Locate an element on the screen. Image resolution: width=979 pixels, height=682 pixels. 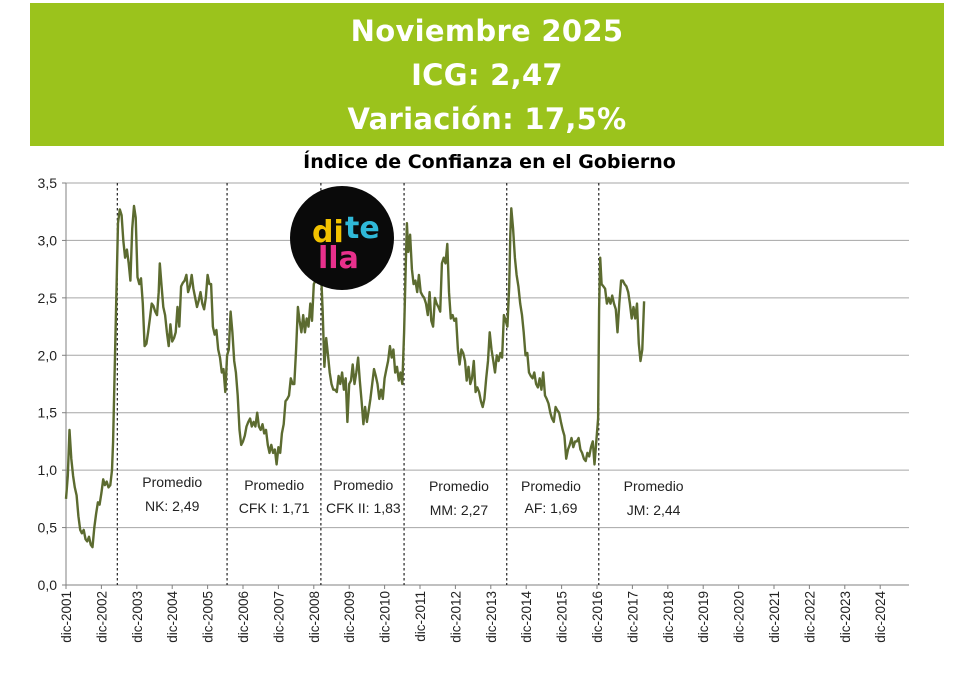
x-tick-label: dic-2015 is located at coordinates (562, 617).